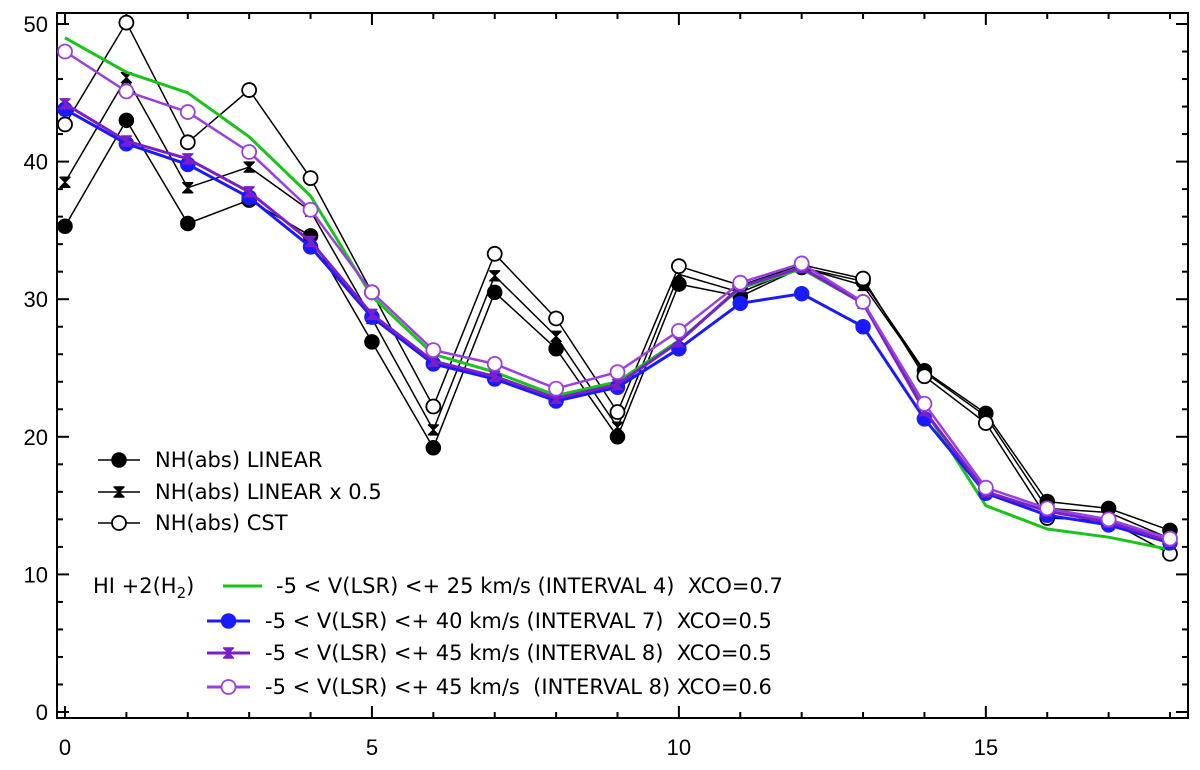  Describe the element at coordinates (268, 492) in the screenshot. I see `legend-label: NH(abs) LINEAR x 0.5` at that location.